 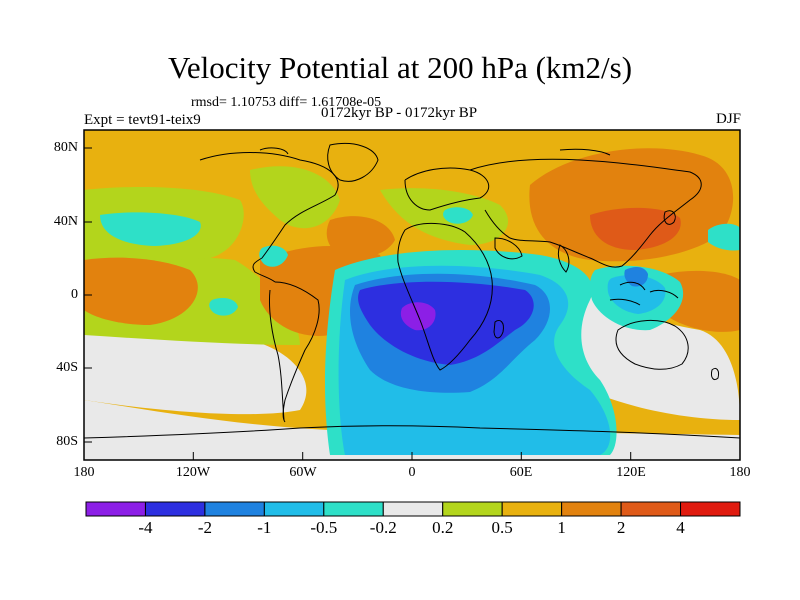 What do you see at coordinates (508, 248) in the screenshot?
I see `coast-arabia` at bounding box center [508, 248].